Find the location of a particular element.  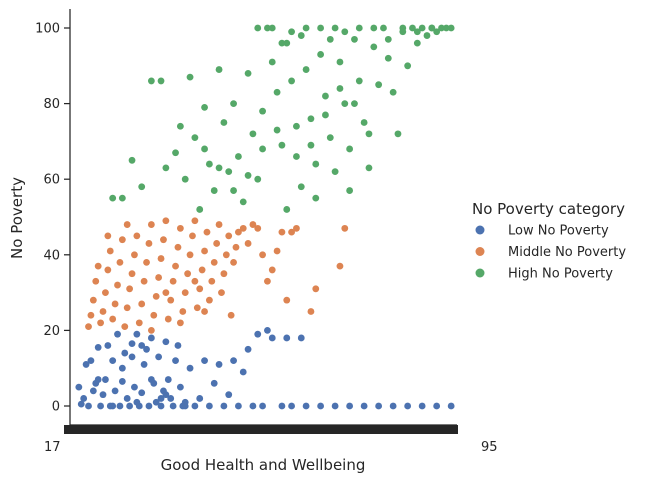

x-tick-first-label: 17 is located at coordinates (52, 447).